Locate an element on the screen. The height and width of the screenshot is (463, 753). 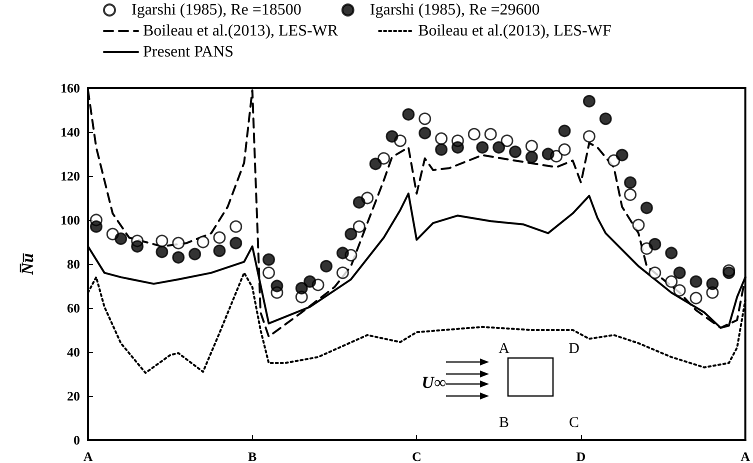
y-tick-label: 140 is located at coordinates (70, 132).